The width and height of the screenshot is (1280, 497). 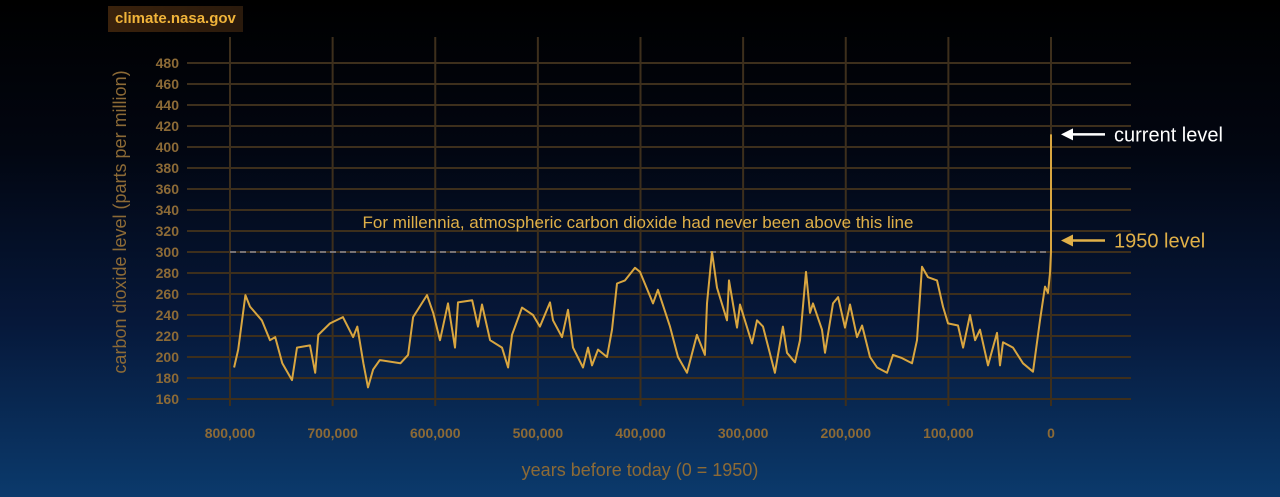 What do you see at coordinates (168, 273) in the screenshot?
I see `y-tick-label: 280` at bounding box center [168, 273].